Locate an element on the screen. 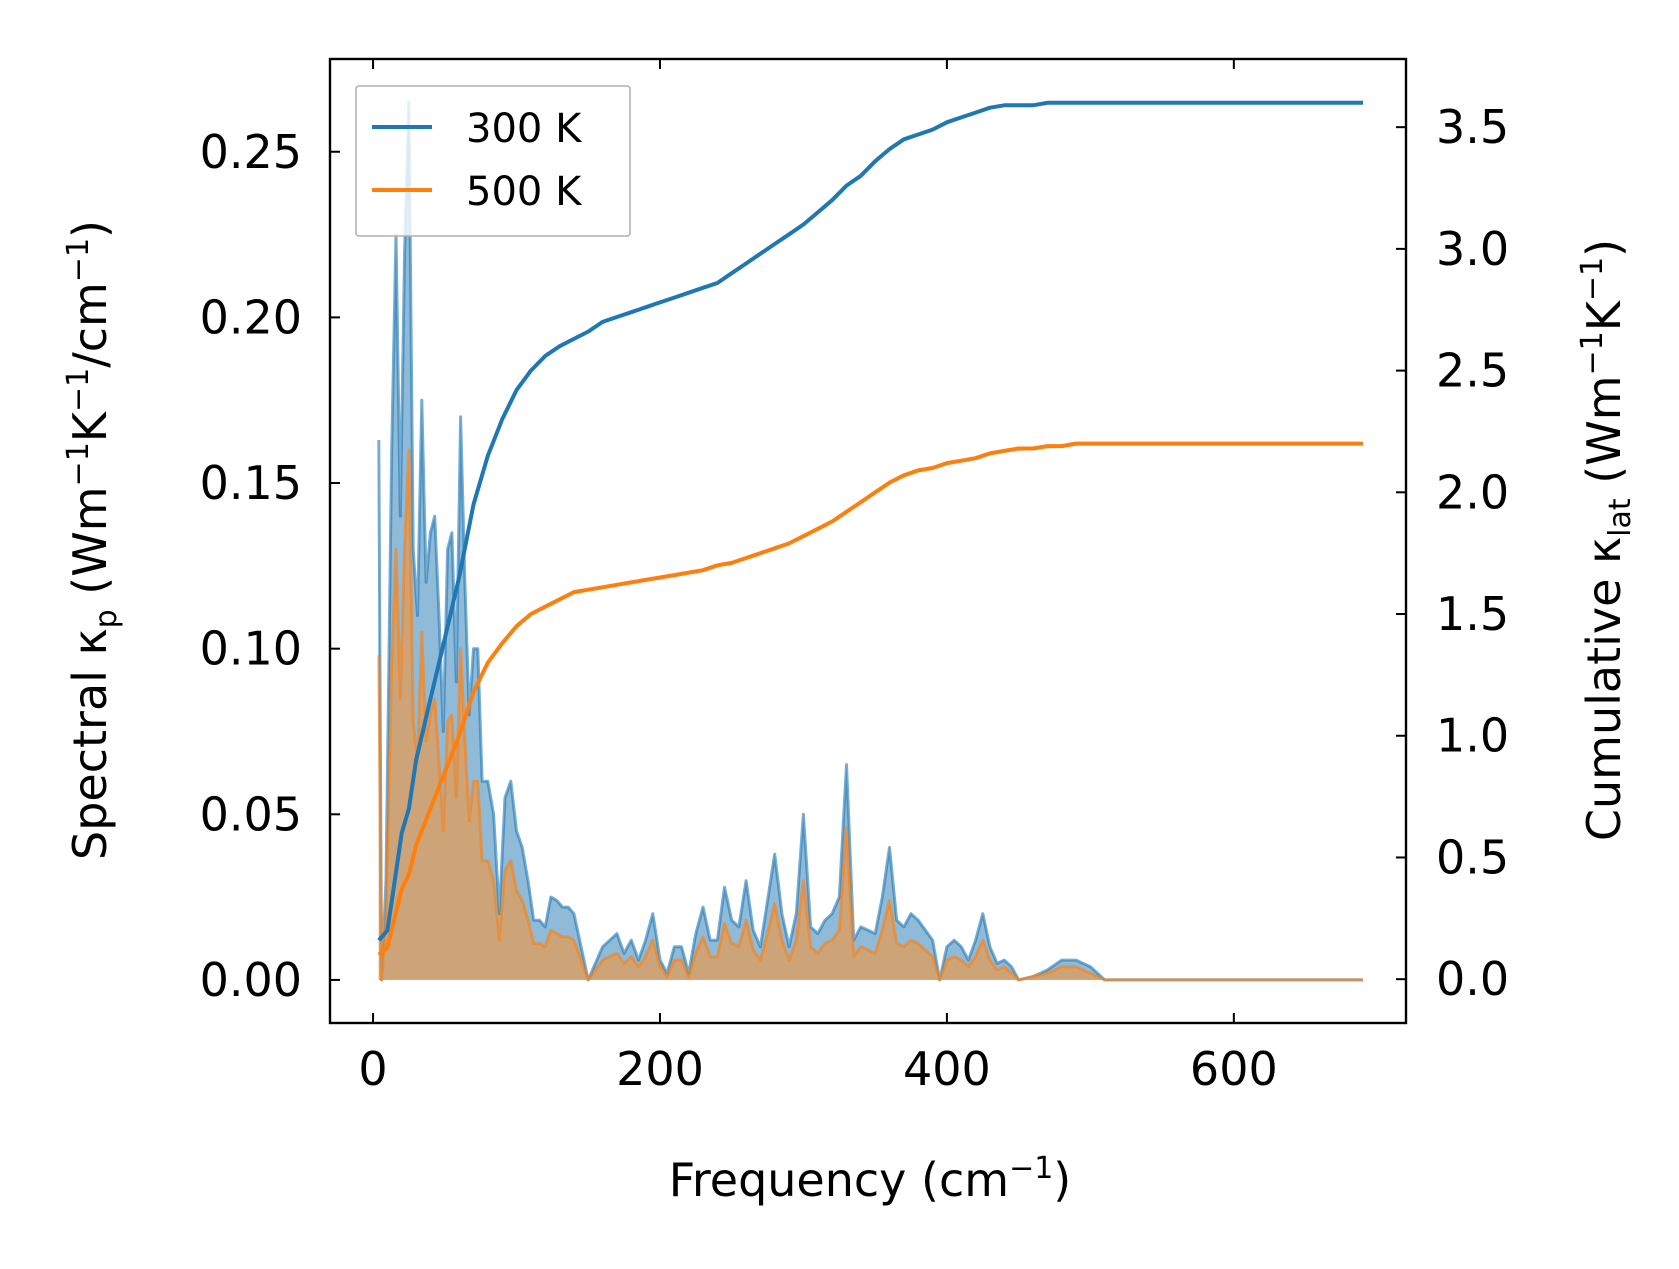 This screenshot has height=1269, width=1679. y-right-tick-label: 0.5 is located at coordinates (1472, 857).